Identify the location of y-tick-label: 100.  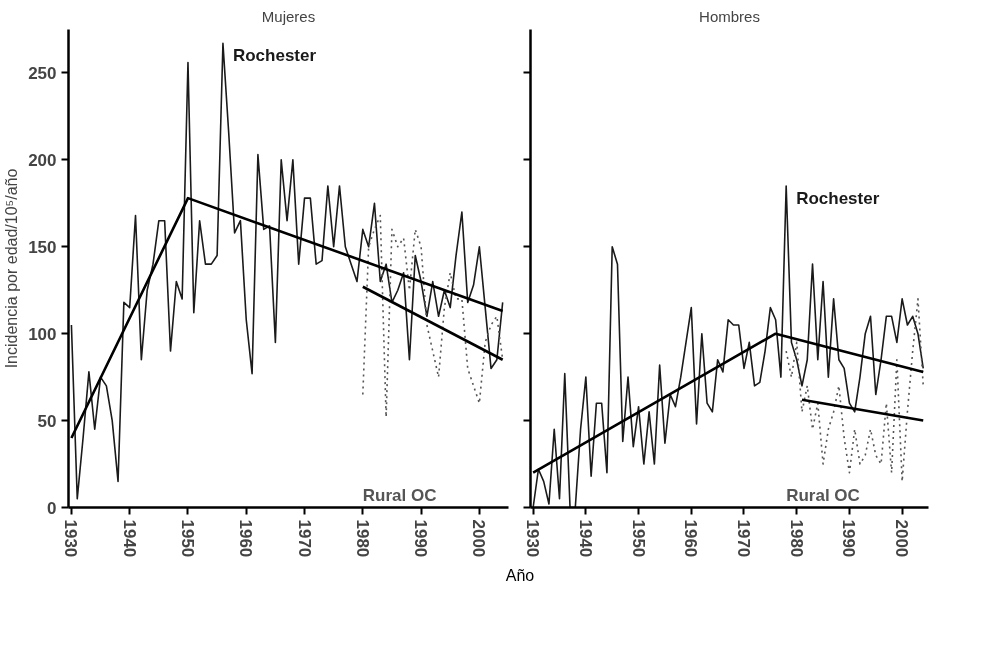
(42, 334).